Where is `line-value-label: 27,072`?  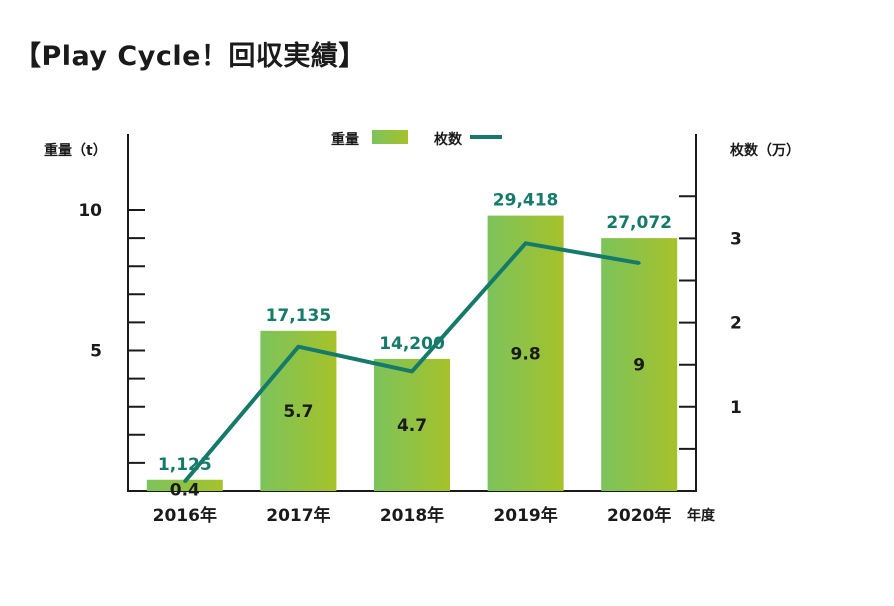
line-value-label: 27,072 is located at coordinates (639, 223).